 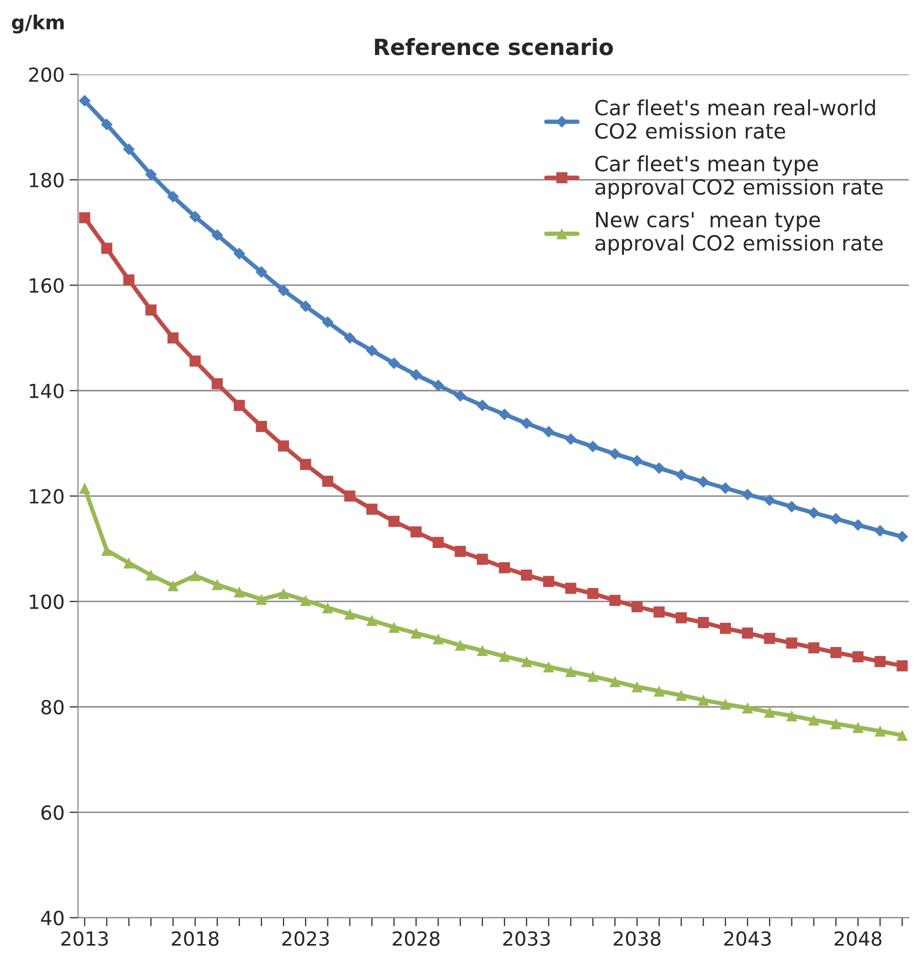 What do you see at coordinates (52, 918) in the screenshot?
I see `y-tick-label: 40` at bounding box center [52, 918].